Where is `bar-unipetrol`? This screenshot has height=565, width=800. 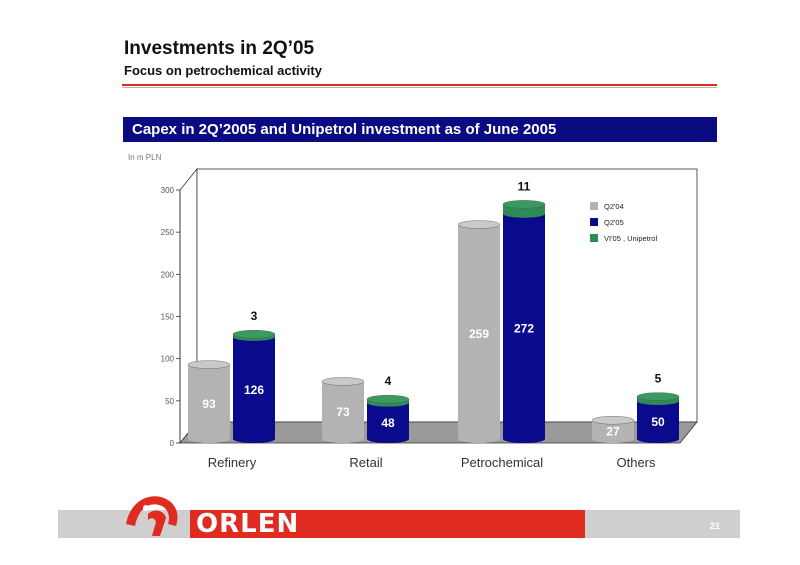 bar-unipetrol is located at coordinates (524, 209).